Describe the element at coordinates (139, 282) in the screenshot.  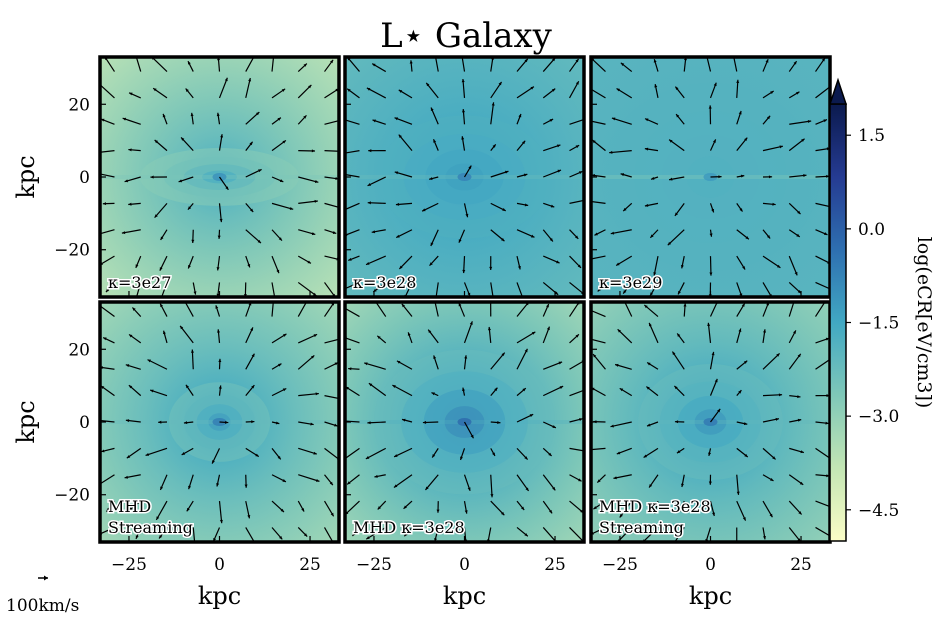
I see `panel-label: κ=3e27` at that location.